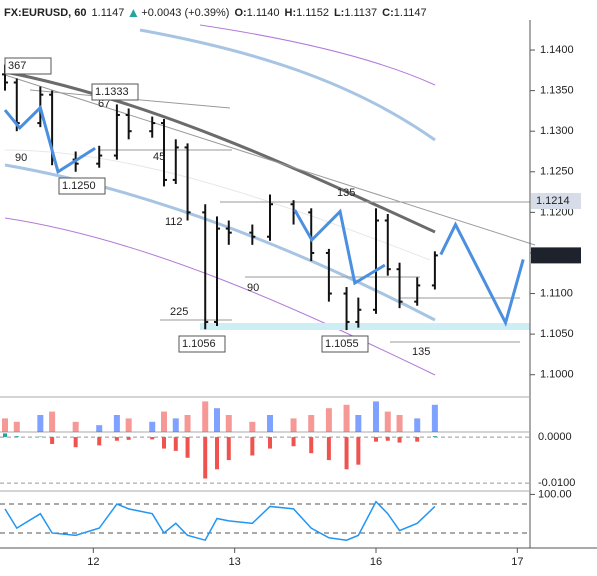 This screenshot has height=576, width=597. What do you see at coordinates (557, 172) in the screenshot?
I see `y-tick-label: 1.1250` at bounding box center [557, 172].